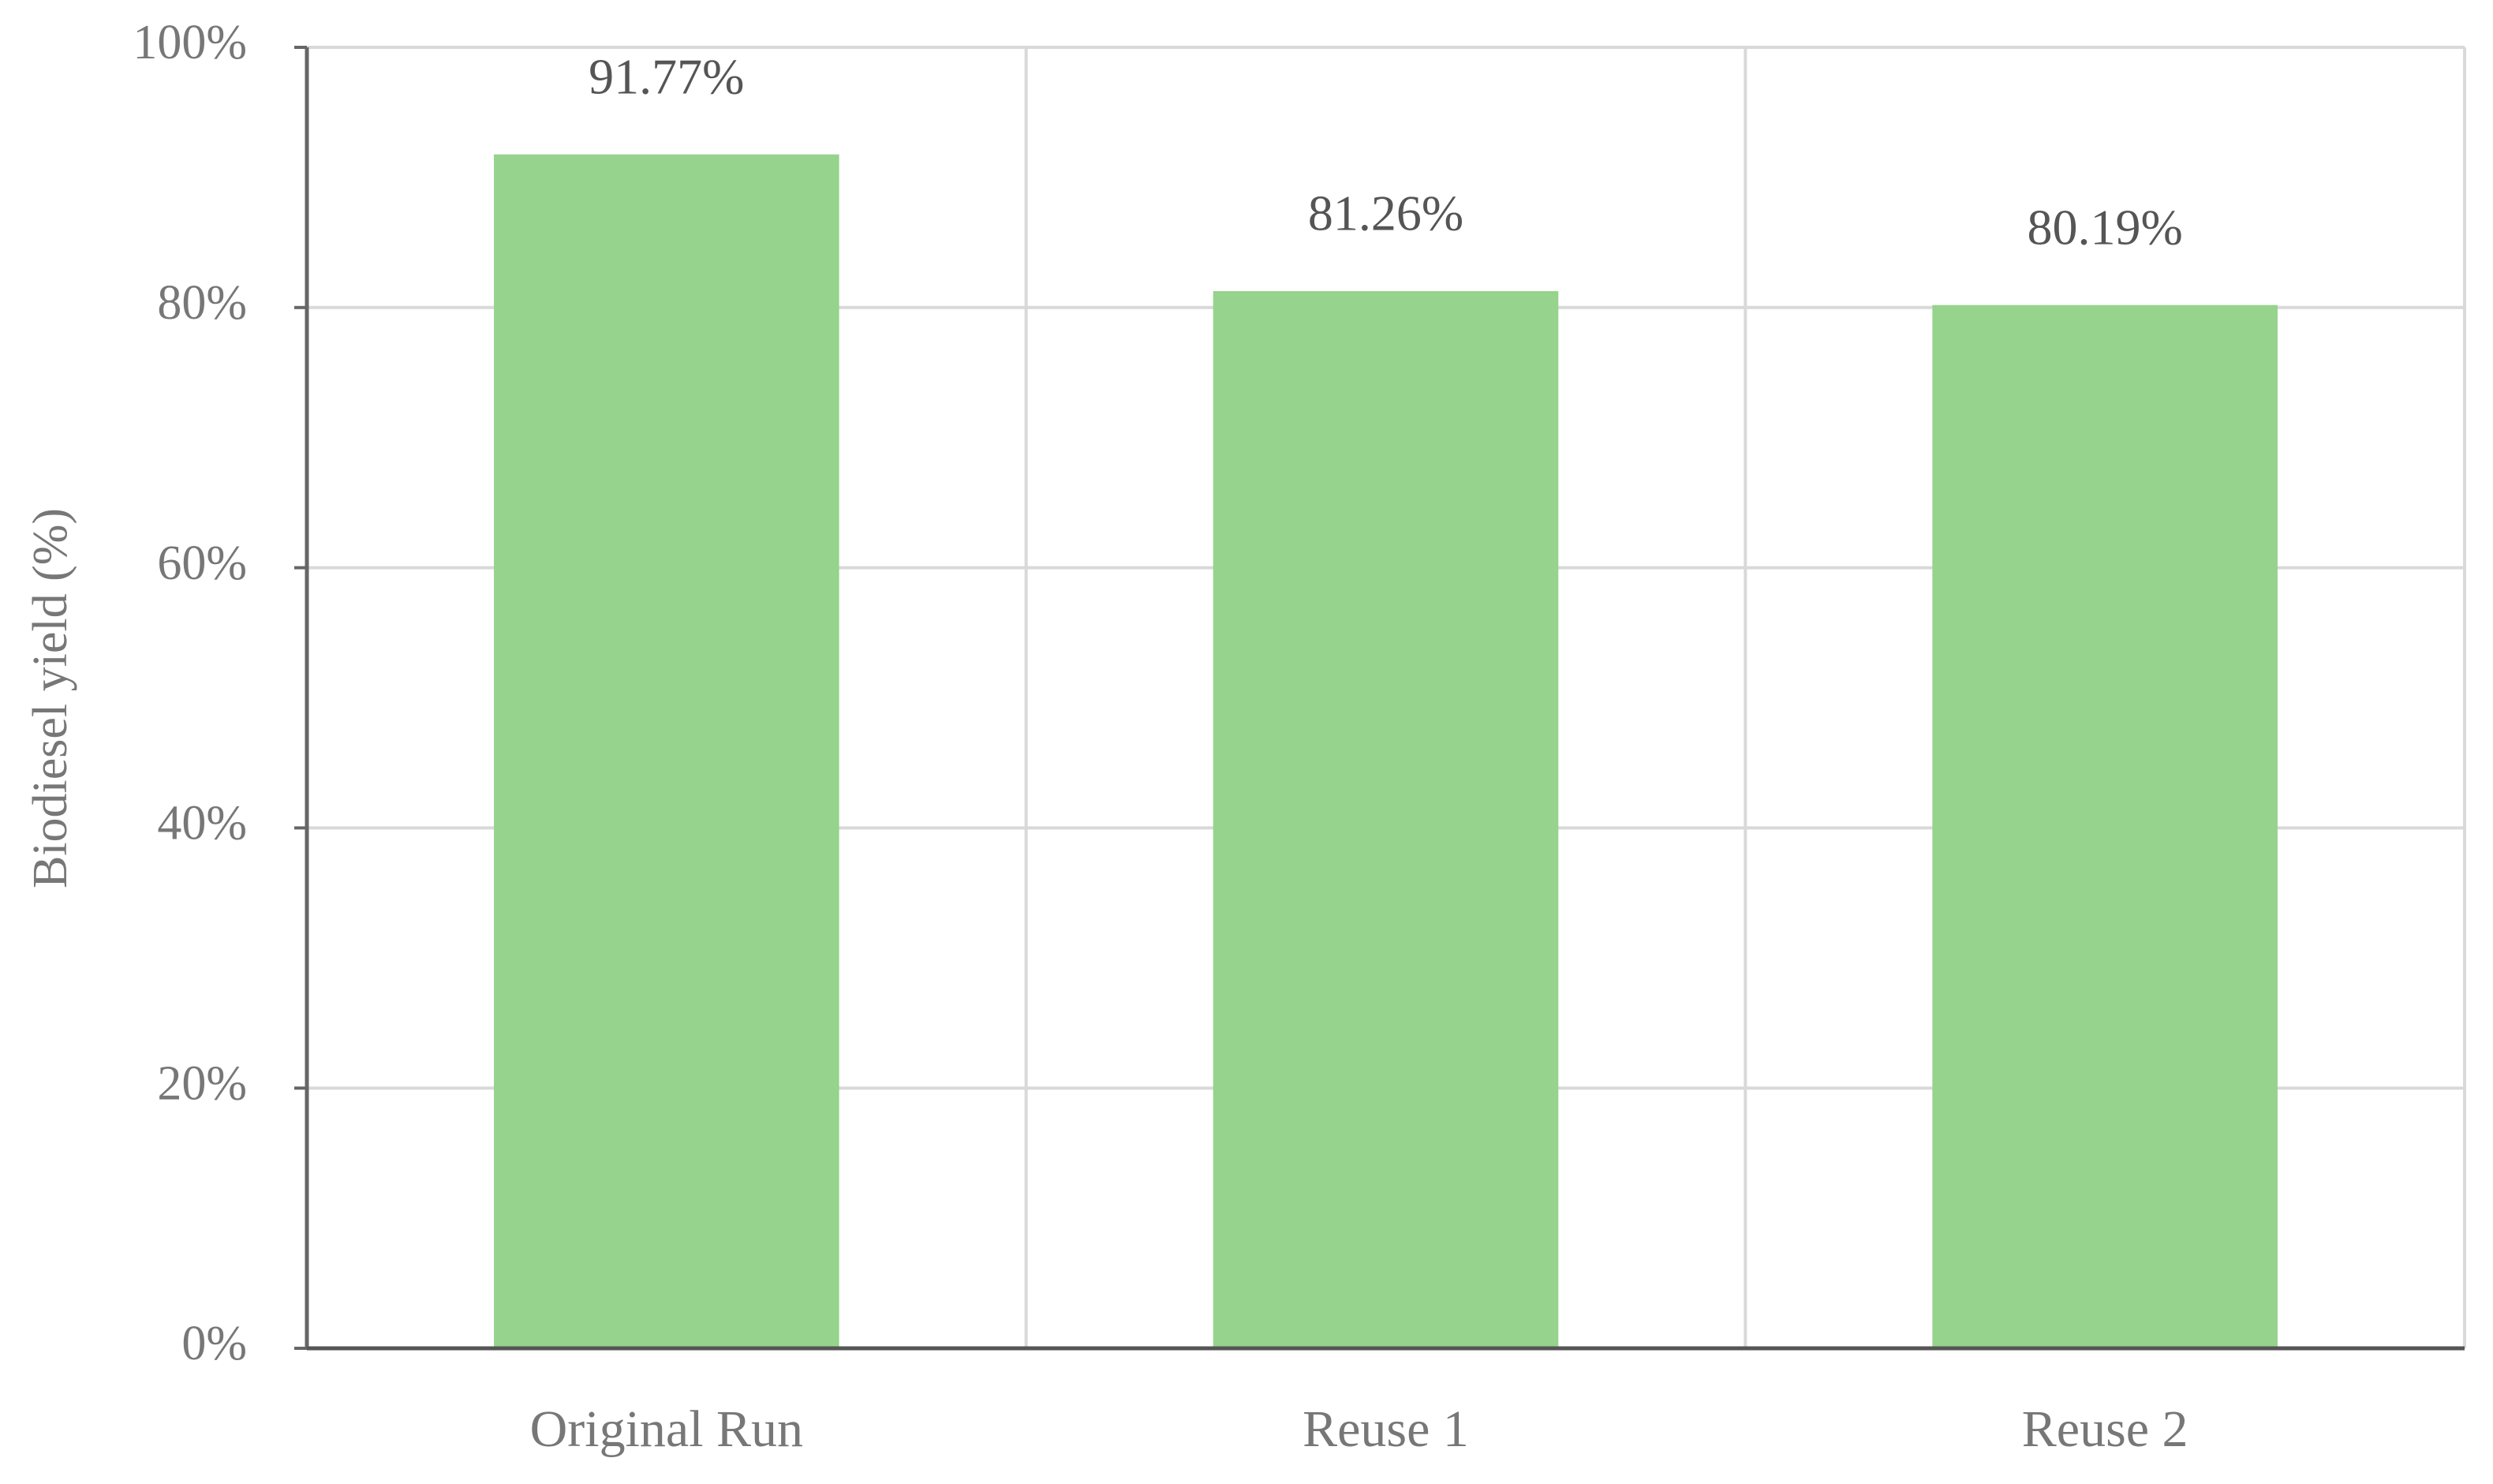  Describe the element at coordinates (2105, 1429) in the screenshot. I see `x-tick-label: Reuse 2` at that location.